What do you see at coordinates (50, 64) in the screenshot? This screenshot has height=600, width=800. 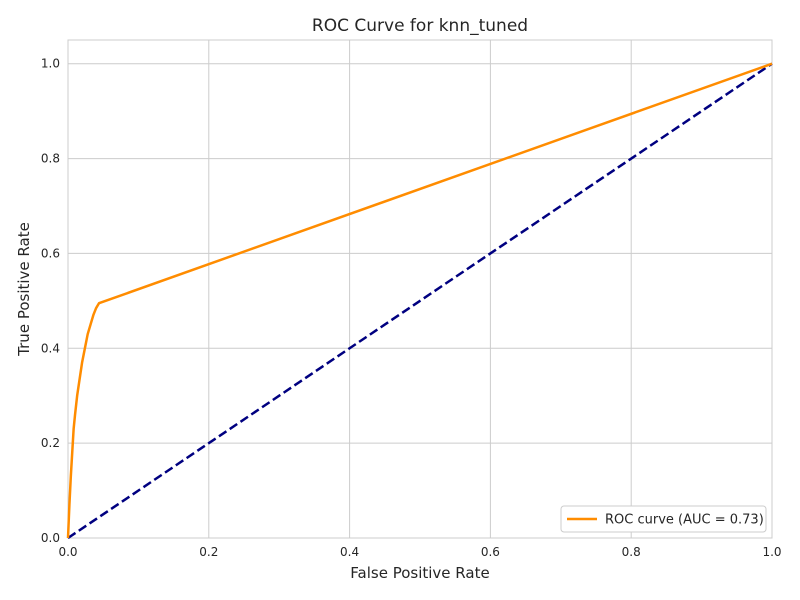 I see `y-tick-label: 1.0` at bounding box center [50, 64].